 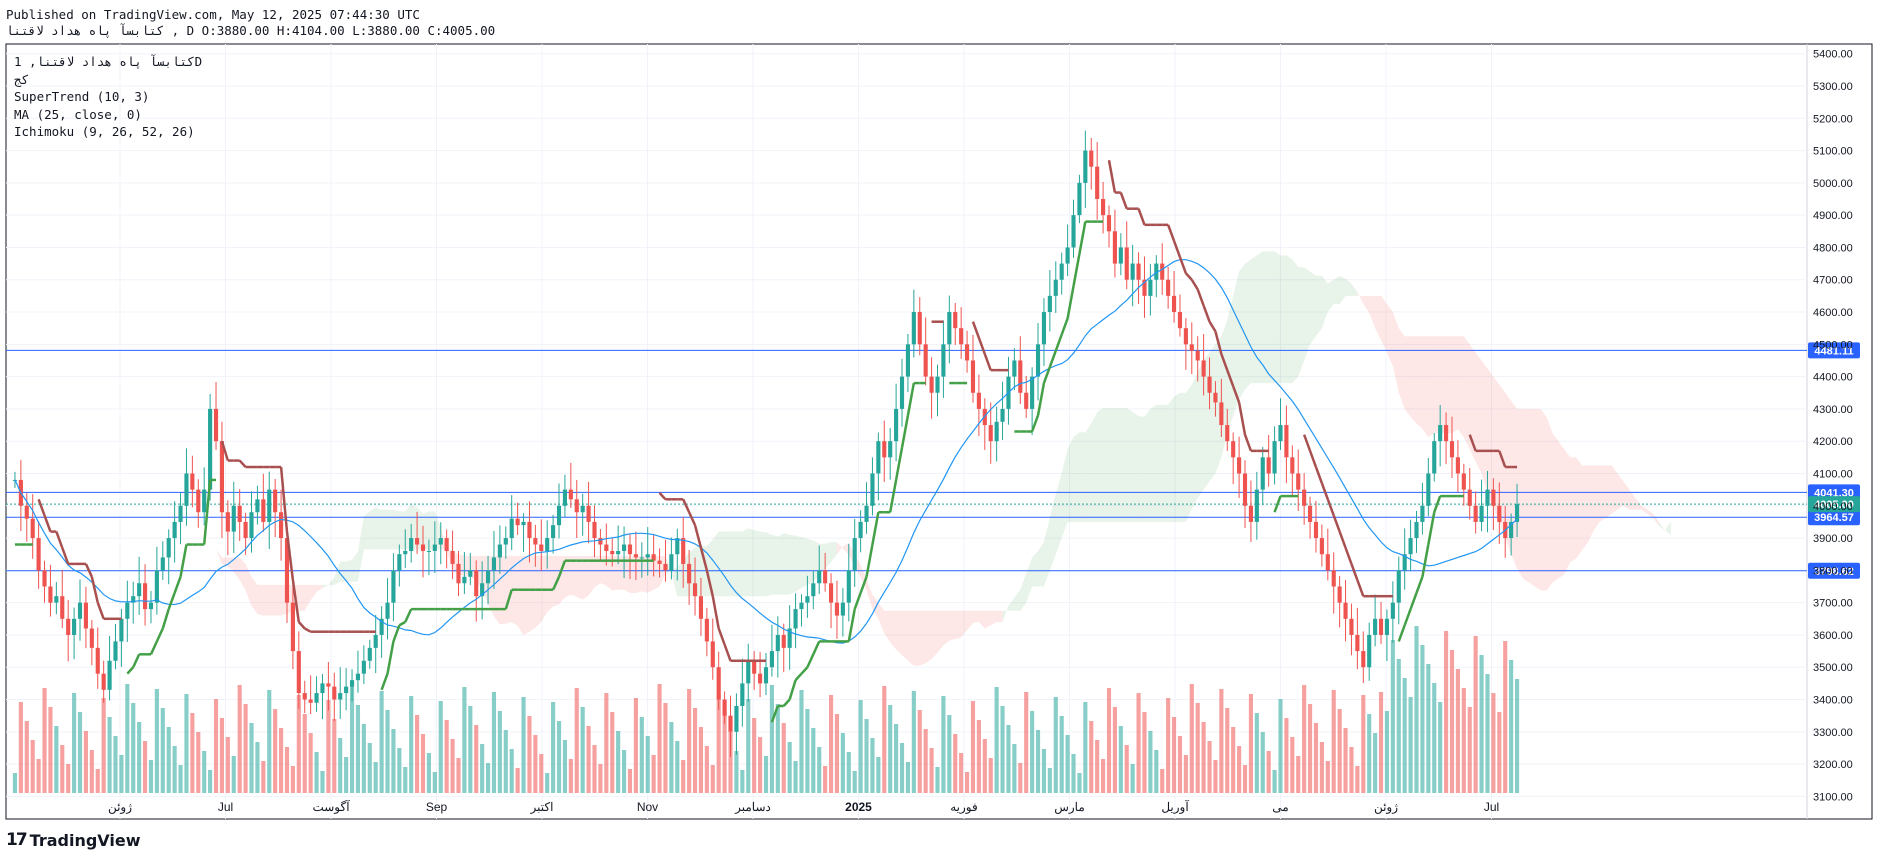 I want to click on y-tick-label: 4500.00, so click(x=1833, y=345).